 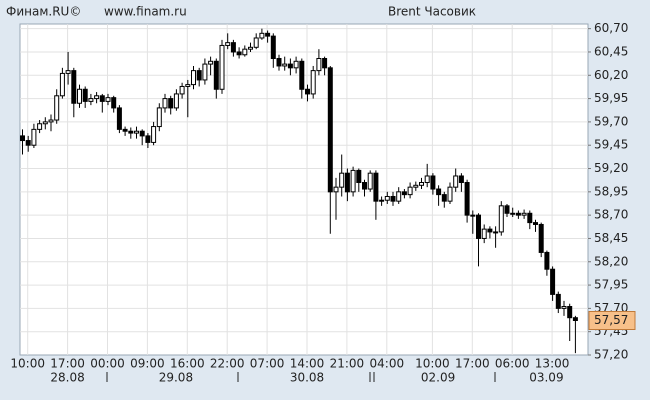 What do you see at coordinates (611, 285) in the screenshot?
I see `y-tick-label: 57,95` at bounding box center [611, 285].